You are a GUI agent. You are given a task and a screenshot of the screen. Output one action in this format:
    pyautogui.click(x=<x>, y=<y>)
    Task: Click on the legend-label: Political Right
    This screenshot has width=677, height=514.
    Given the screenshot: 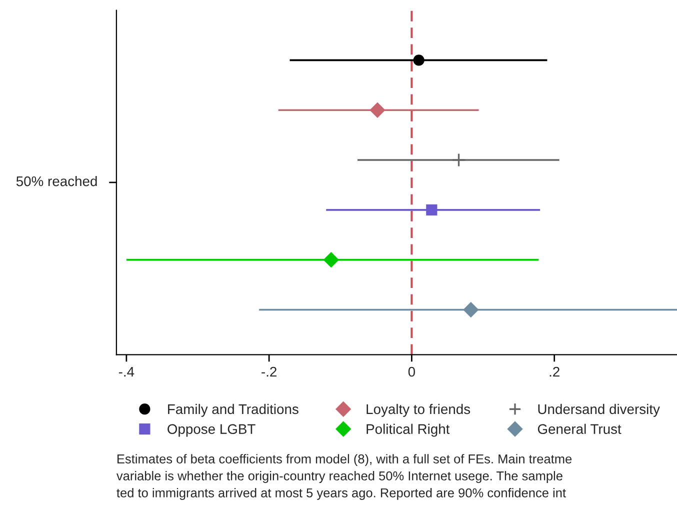 What is the action you would take?
    pyautogui.click(x=408, y=430)
    